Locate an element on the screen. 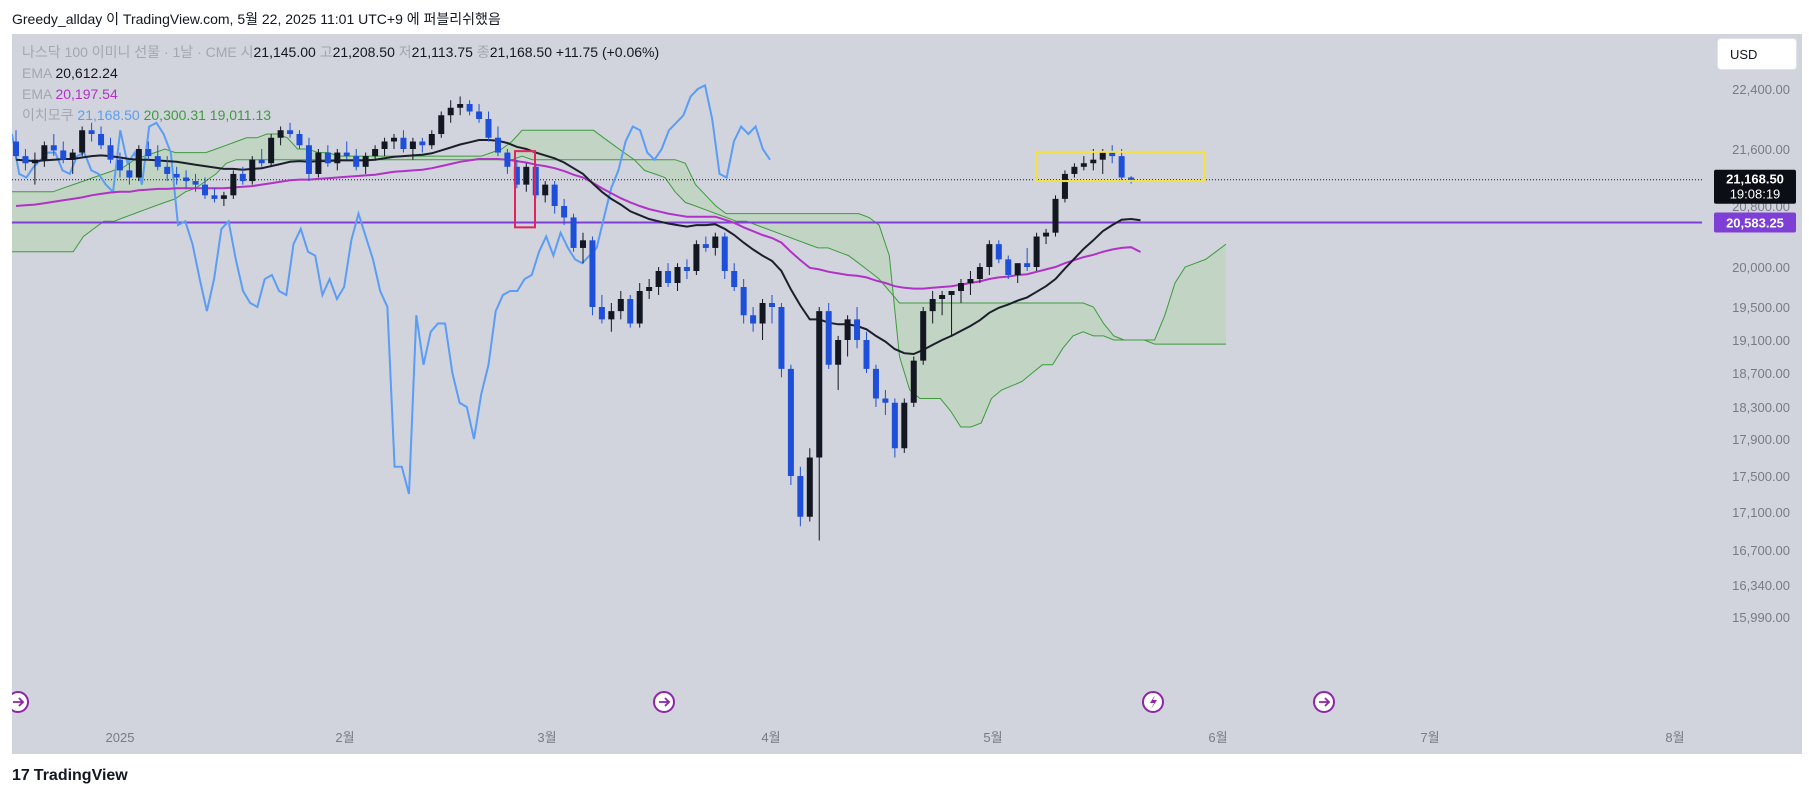  ichimoku-row: 이치모쿠 21,168.50 20,300.31 19,011.13 is located at coordinates (340, 115).